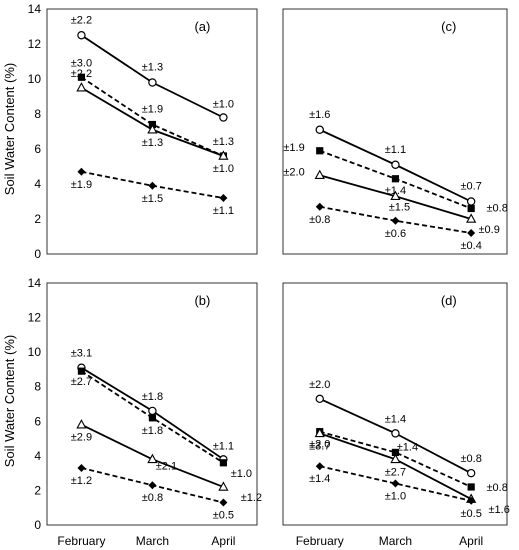 The width and height of the screenshot is (519, 550). I want to click on error-label: ±3.7, so click(319, 446).